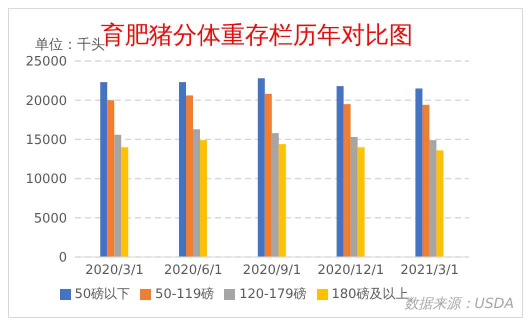 This screenshot has width=531, height=326. Describe the element at coordinates (350, 270) in the screenshot. I see `x-tick-label: 2020/12/1` at that location.